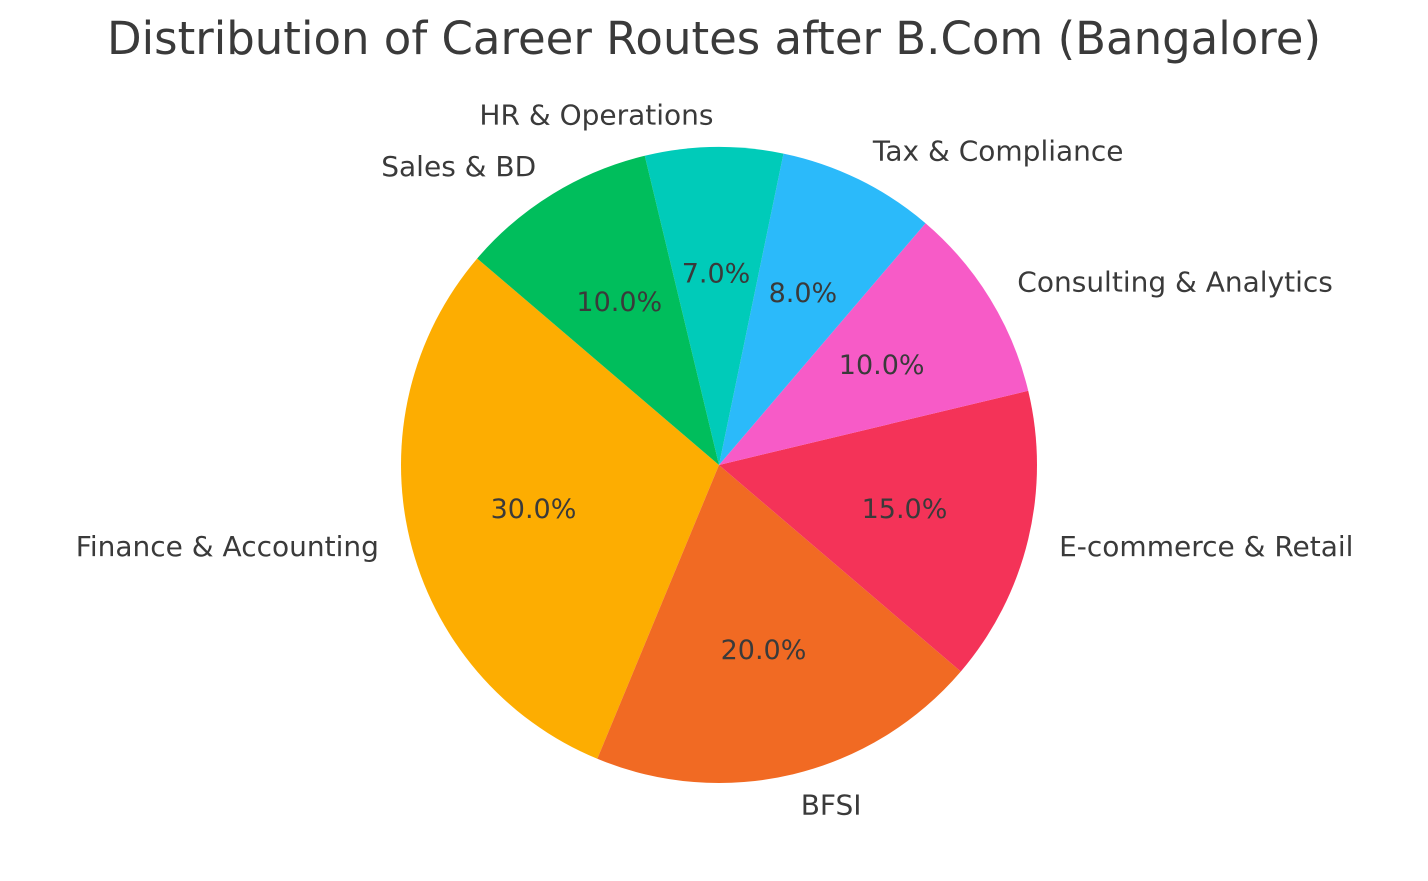 This screenshot has height=881, width=1428. Describe the element at coordinates (764, 650) in the screenshot. I see `slice-percent-label-bfsi: 20.0%` at that location.